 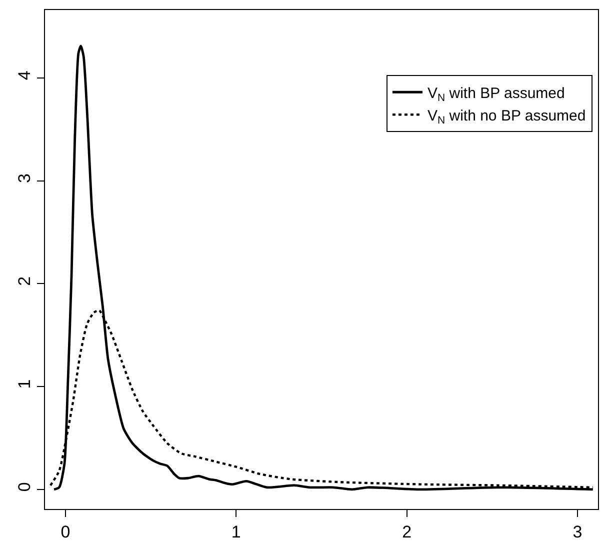 What do you see at coordinates (24, 178) in the screenshot?
I see `y-tick-label: 3` at bounding box center [24, 178].